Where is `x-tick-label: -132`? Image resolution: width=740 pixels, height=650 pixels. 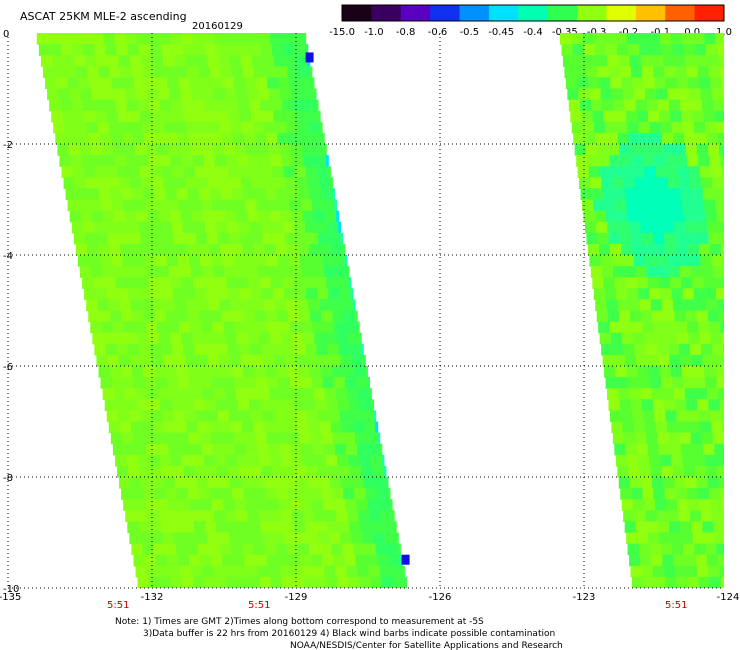 x-tick-label: -132 is located at coordinates (152, 597).